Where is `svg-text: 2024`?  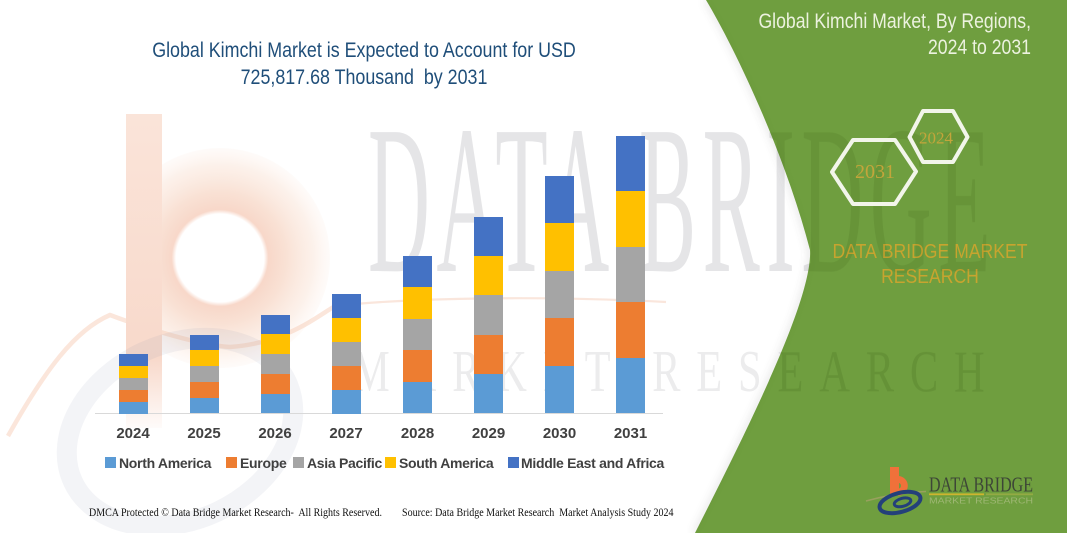
svg-text: 2024 is located at coordinates (936, 138).